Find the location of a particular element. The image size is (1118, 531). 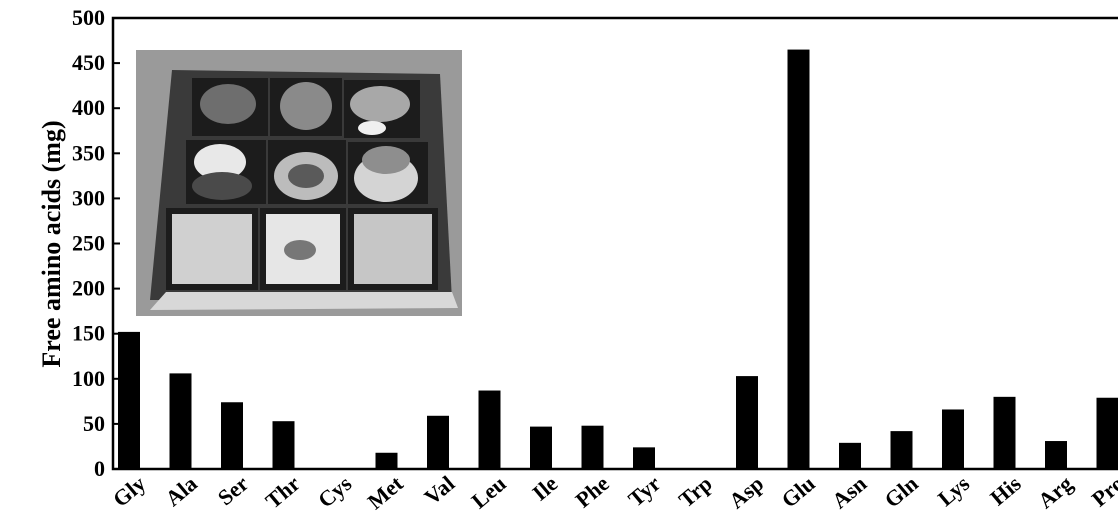

x-tick-label-leu: Leu is located at coordinates (489, 492).